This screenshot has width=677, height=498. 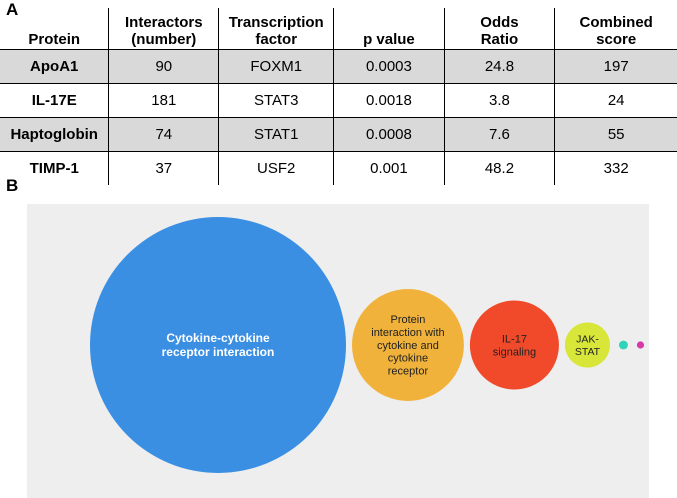 What do you see at coordinates (276, 134) in the screenshot?
I see `cell-transcription-factor: STAT1` at bounding box center [276, 134].